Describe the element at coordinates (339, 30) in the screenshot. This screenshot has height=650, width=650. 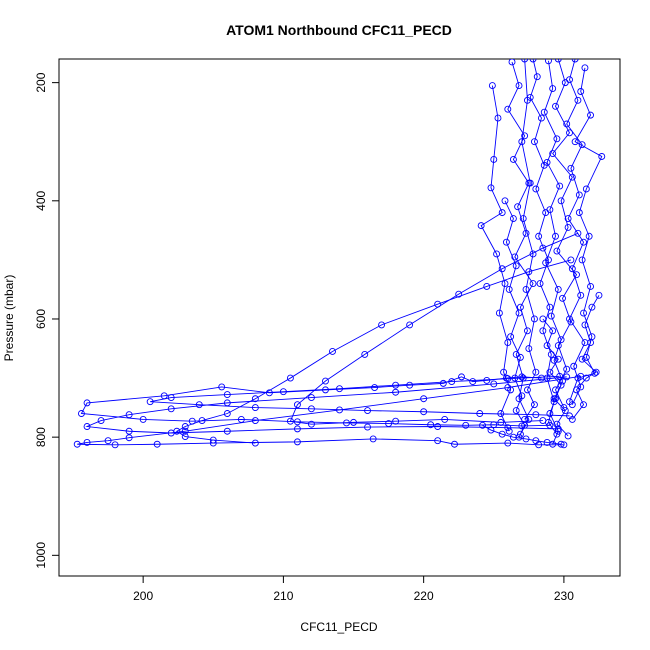
I see `chart-title: ATOM1 Northbound CFC11_PECD` at that location.